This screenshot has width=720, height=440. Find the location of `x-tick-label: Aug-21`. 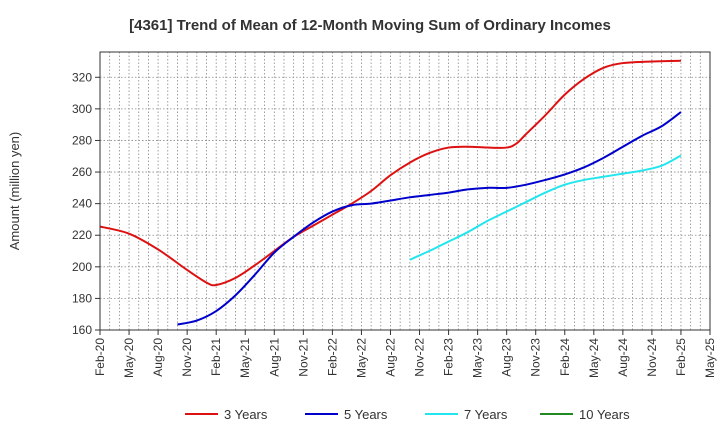

x-tick-label: Aug-21 is located at coordinates (274, 357).